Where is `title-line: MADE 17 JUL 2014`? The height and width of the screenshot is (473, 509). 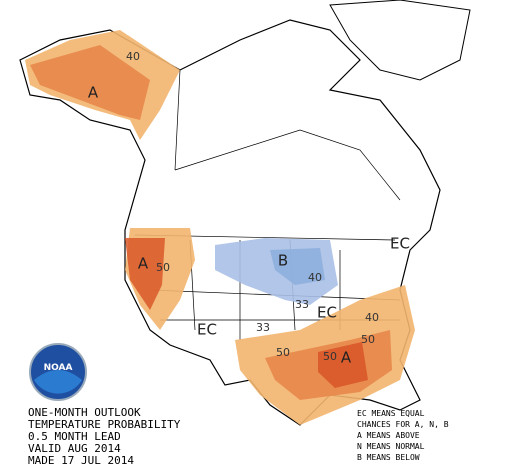
title-line: MADE 17 JUL 2014 is located at coordinates (81, 460).